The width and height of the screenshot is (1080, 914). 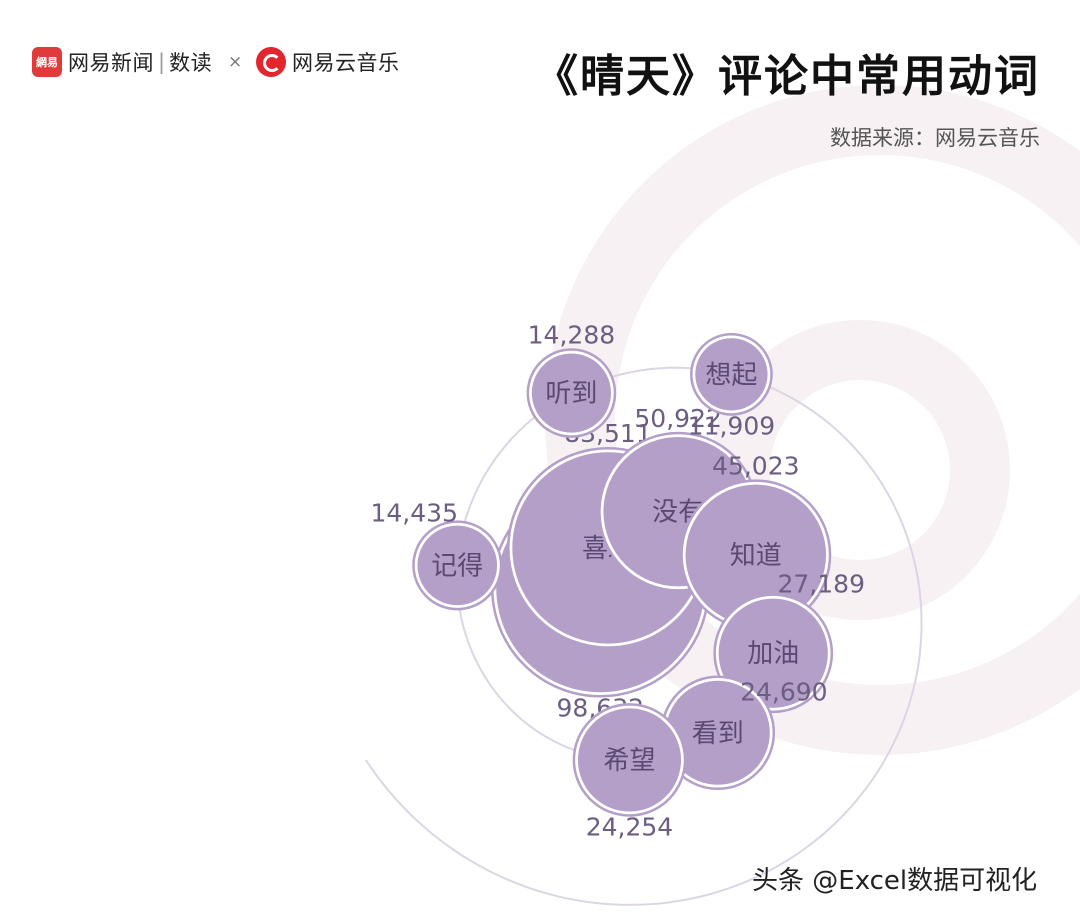 I want to click on bubble-label: 看到, so click(x=718, y=734).